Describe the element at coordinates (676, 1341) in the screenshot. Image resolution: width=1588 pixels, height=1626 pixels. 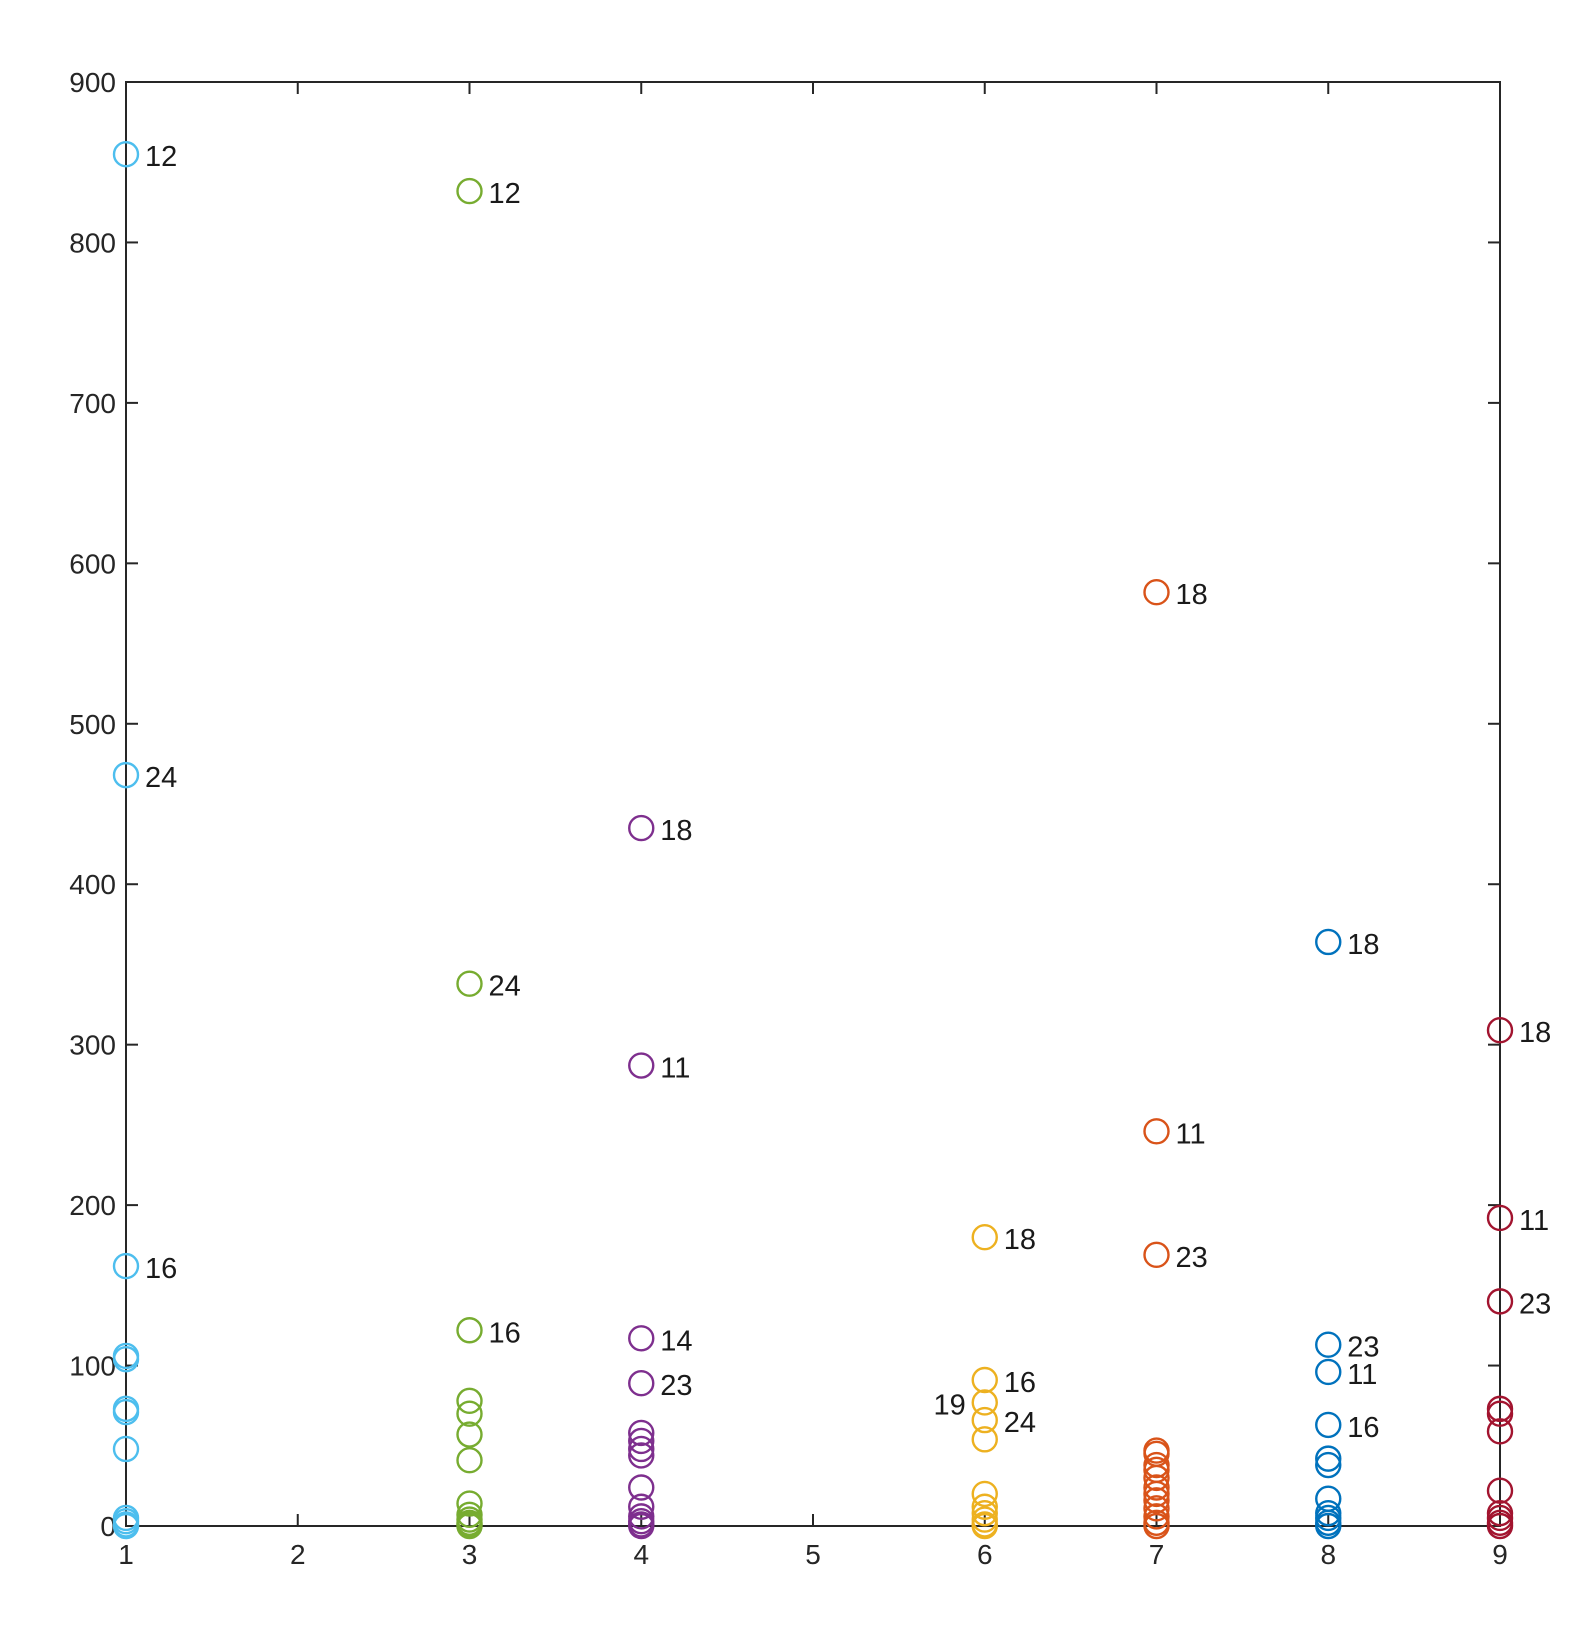
I see `data-label: 14` at that location.